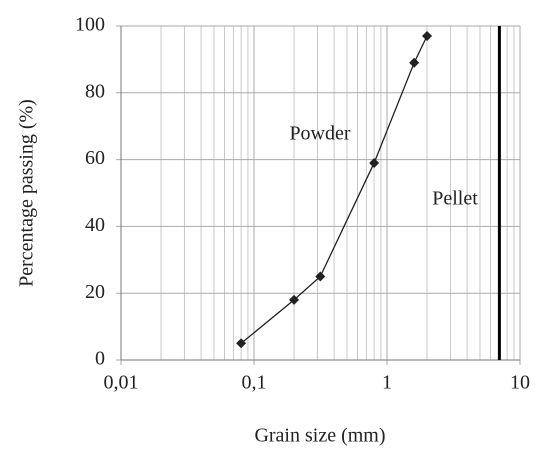  I want to click on y-tick-label: 60, so click(95, 158).